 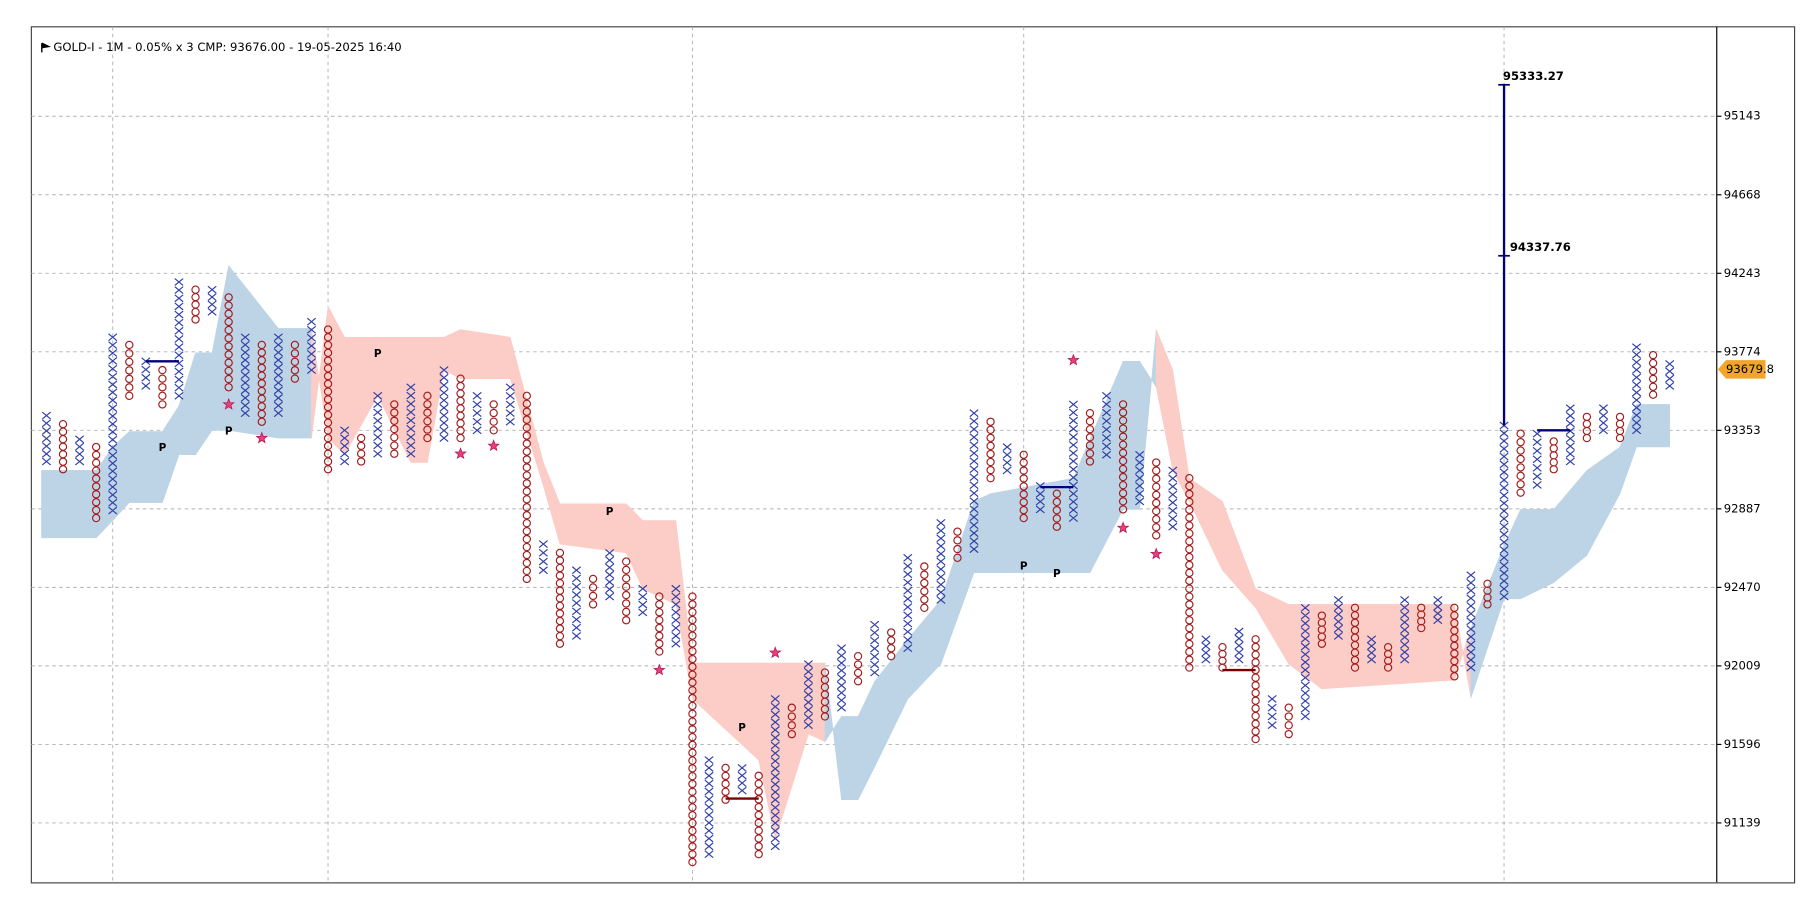 What do you see at coordinates (1533, 76) in the screenshot?
I see `projection-label: 95333.27` at bounding box center [1533, 76].